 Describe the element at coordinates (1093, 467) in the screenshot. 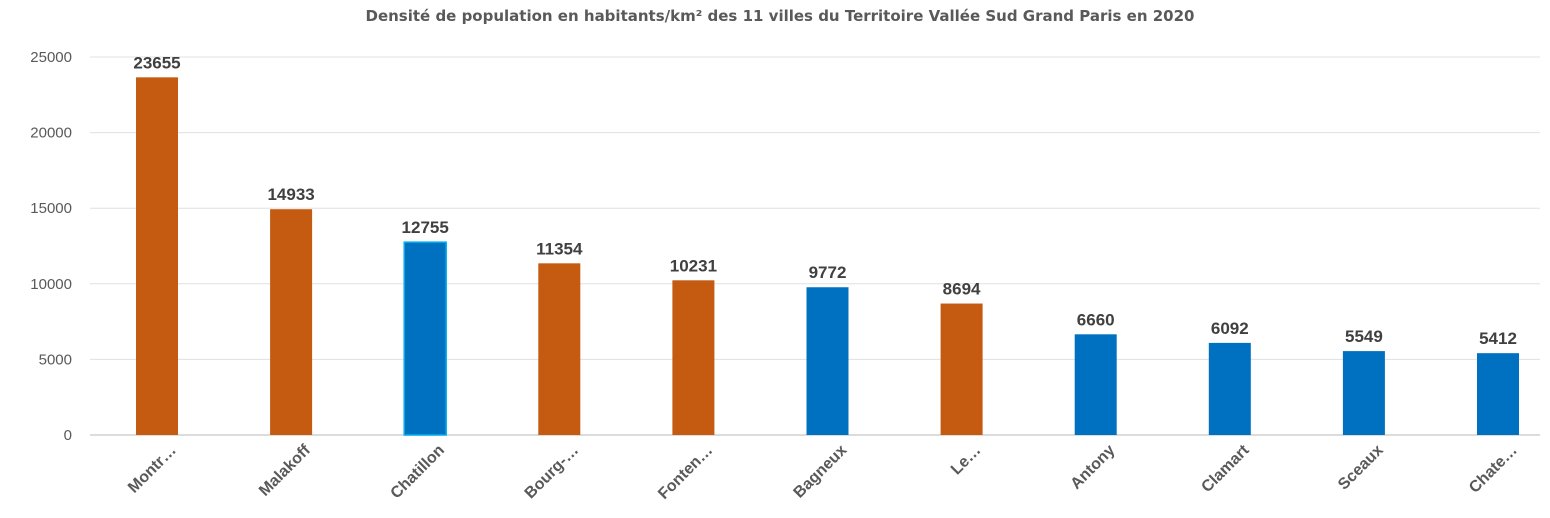

I see `x-tick-label: Antony` at that location.